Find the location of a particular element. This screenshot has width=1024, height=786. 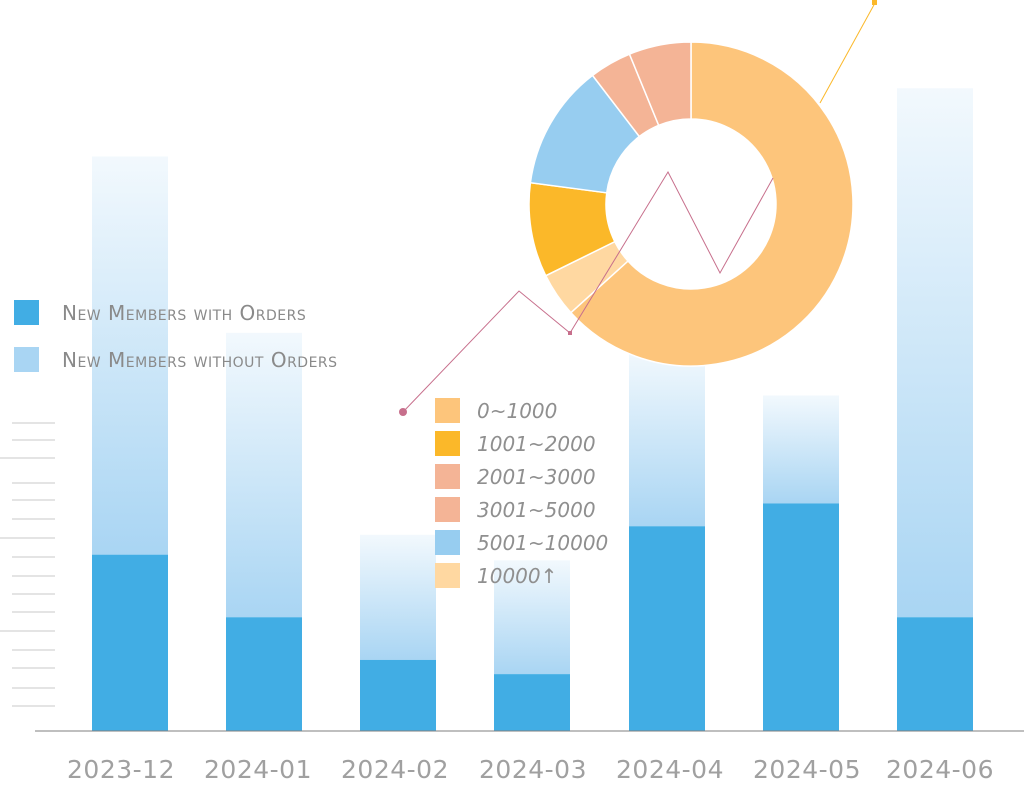

donut-chart is located at coordinates (691, 204).